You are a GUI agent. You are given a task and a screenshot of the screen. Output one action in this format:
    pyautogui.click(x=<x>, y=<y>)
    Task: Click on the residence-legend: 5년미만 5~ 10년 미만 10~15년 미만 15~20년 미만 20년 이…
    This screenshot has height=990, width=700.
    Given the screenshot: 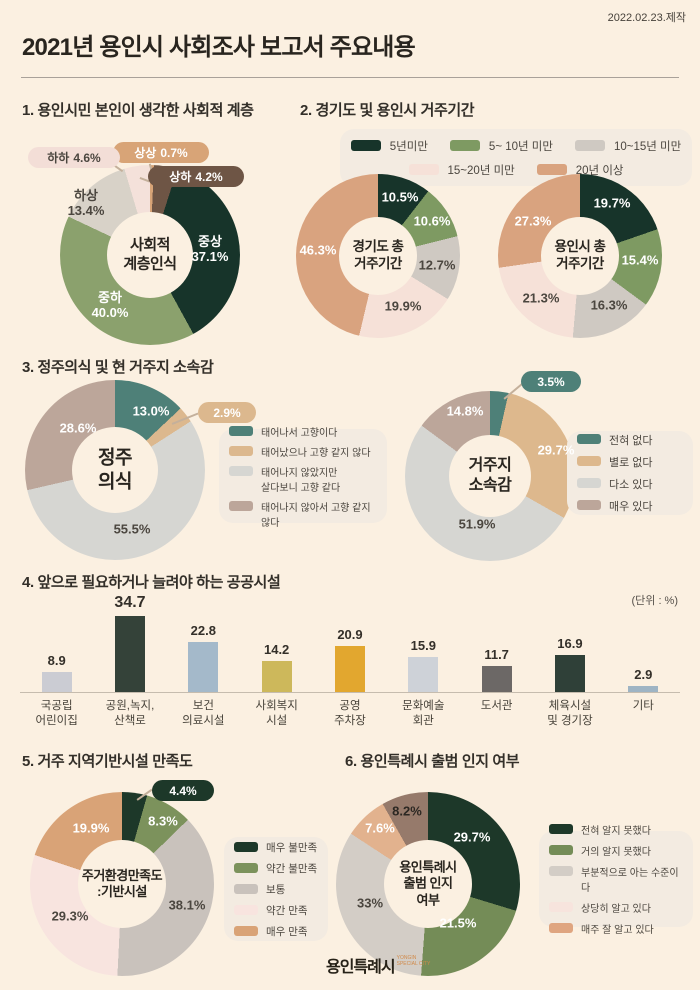 What is the action you would take?
    pyautogui.click(x=516, y=157)
    